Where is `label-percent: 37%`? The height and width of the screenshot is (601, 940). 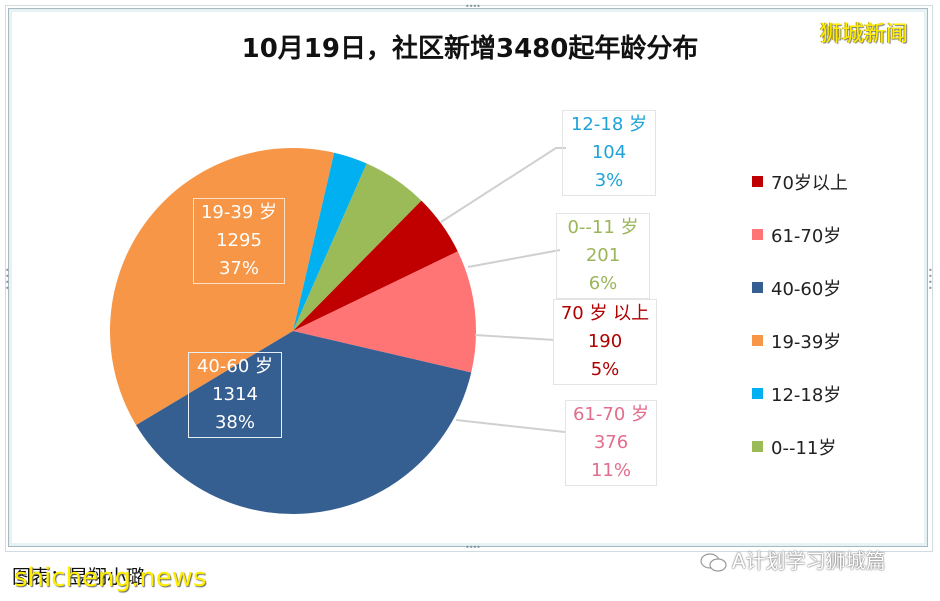
label-percent: 37% is located at coordinates (238, 268).